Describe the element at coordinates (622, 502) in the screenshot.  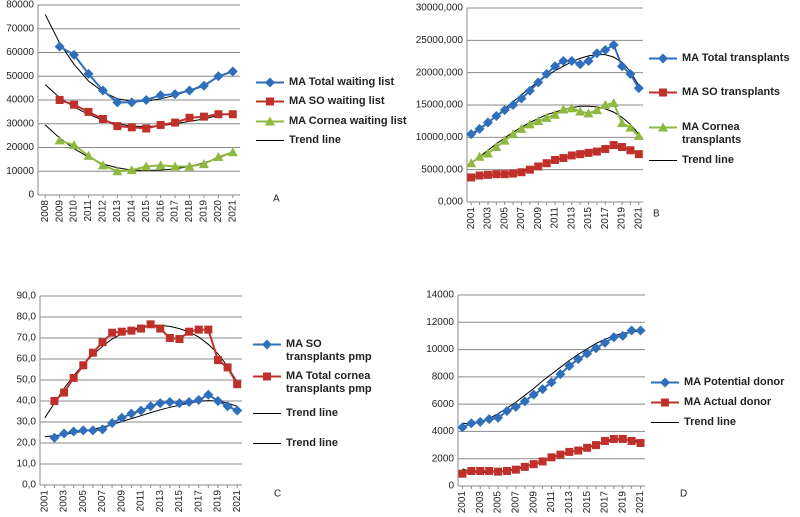
I see `x-tick-label: 2019` at that location.